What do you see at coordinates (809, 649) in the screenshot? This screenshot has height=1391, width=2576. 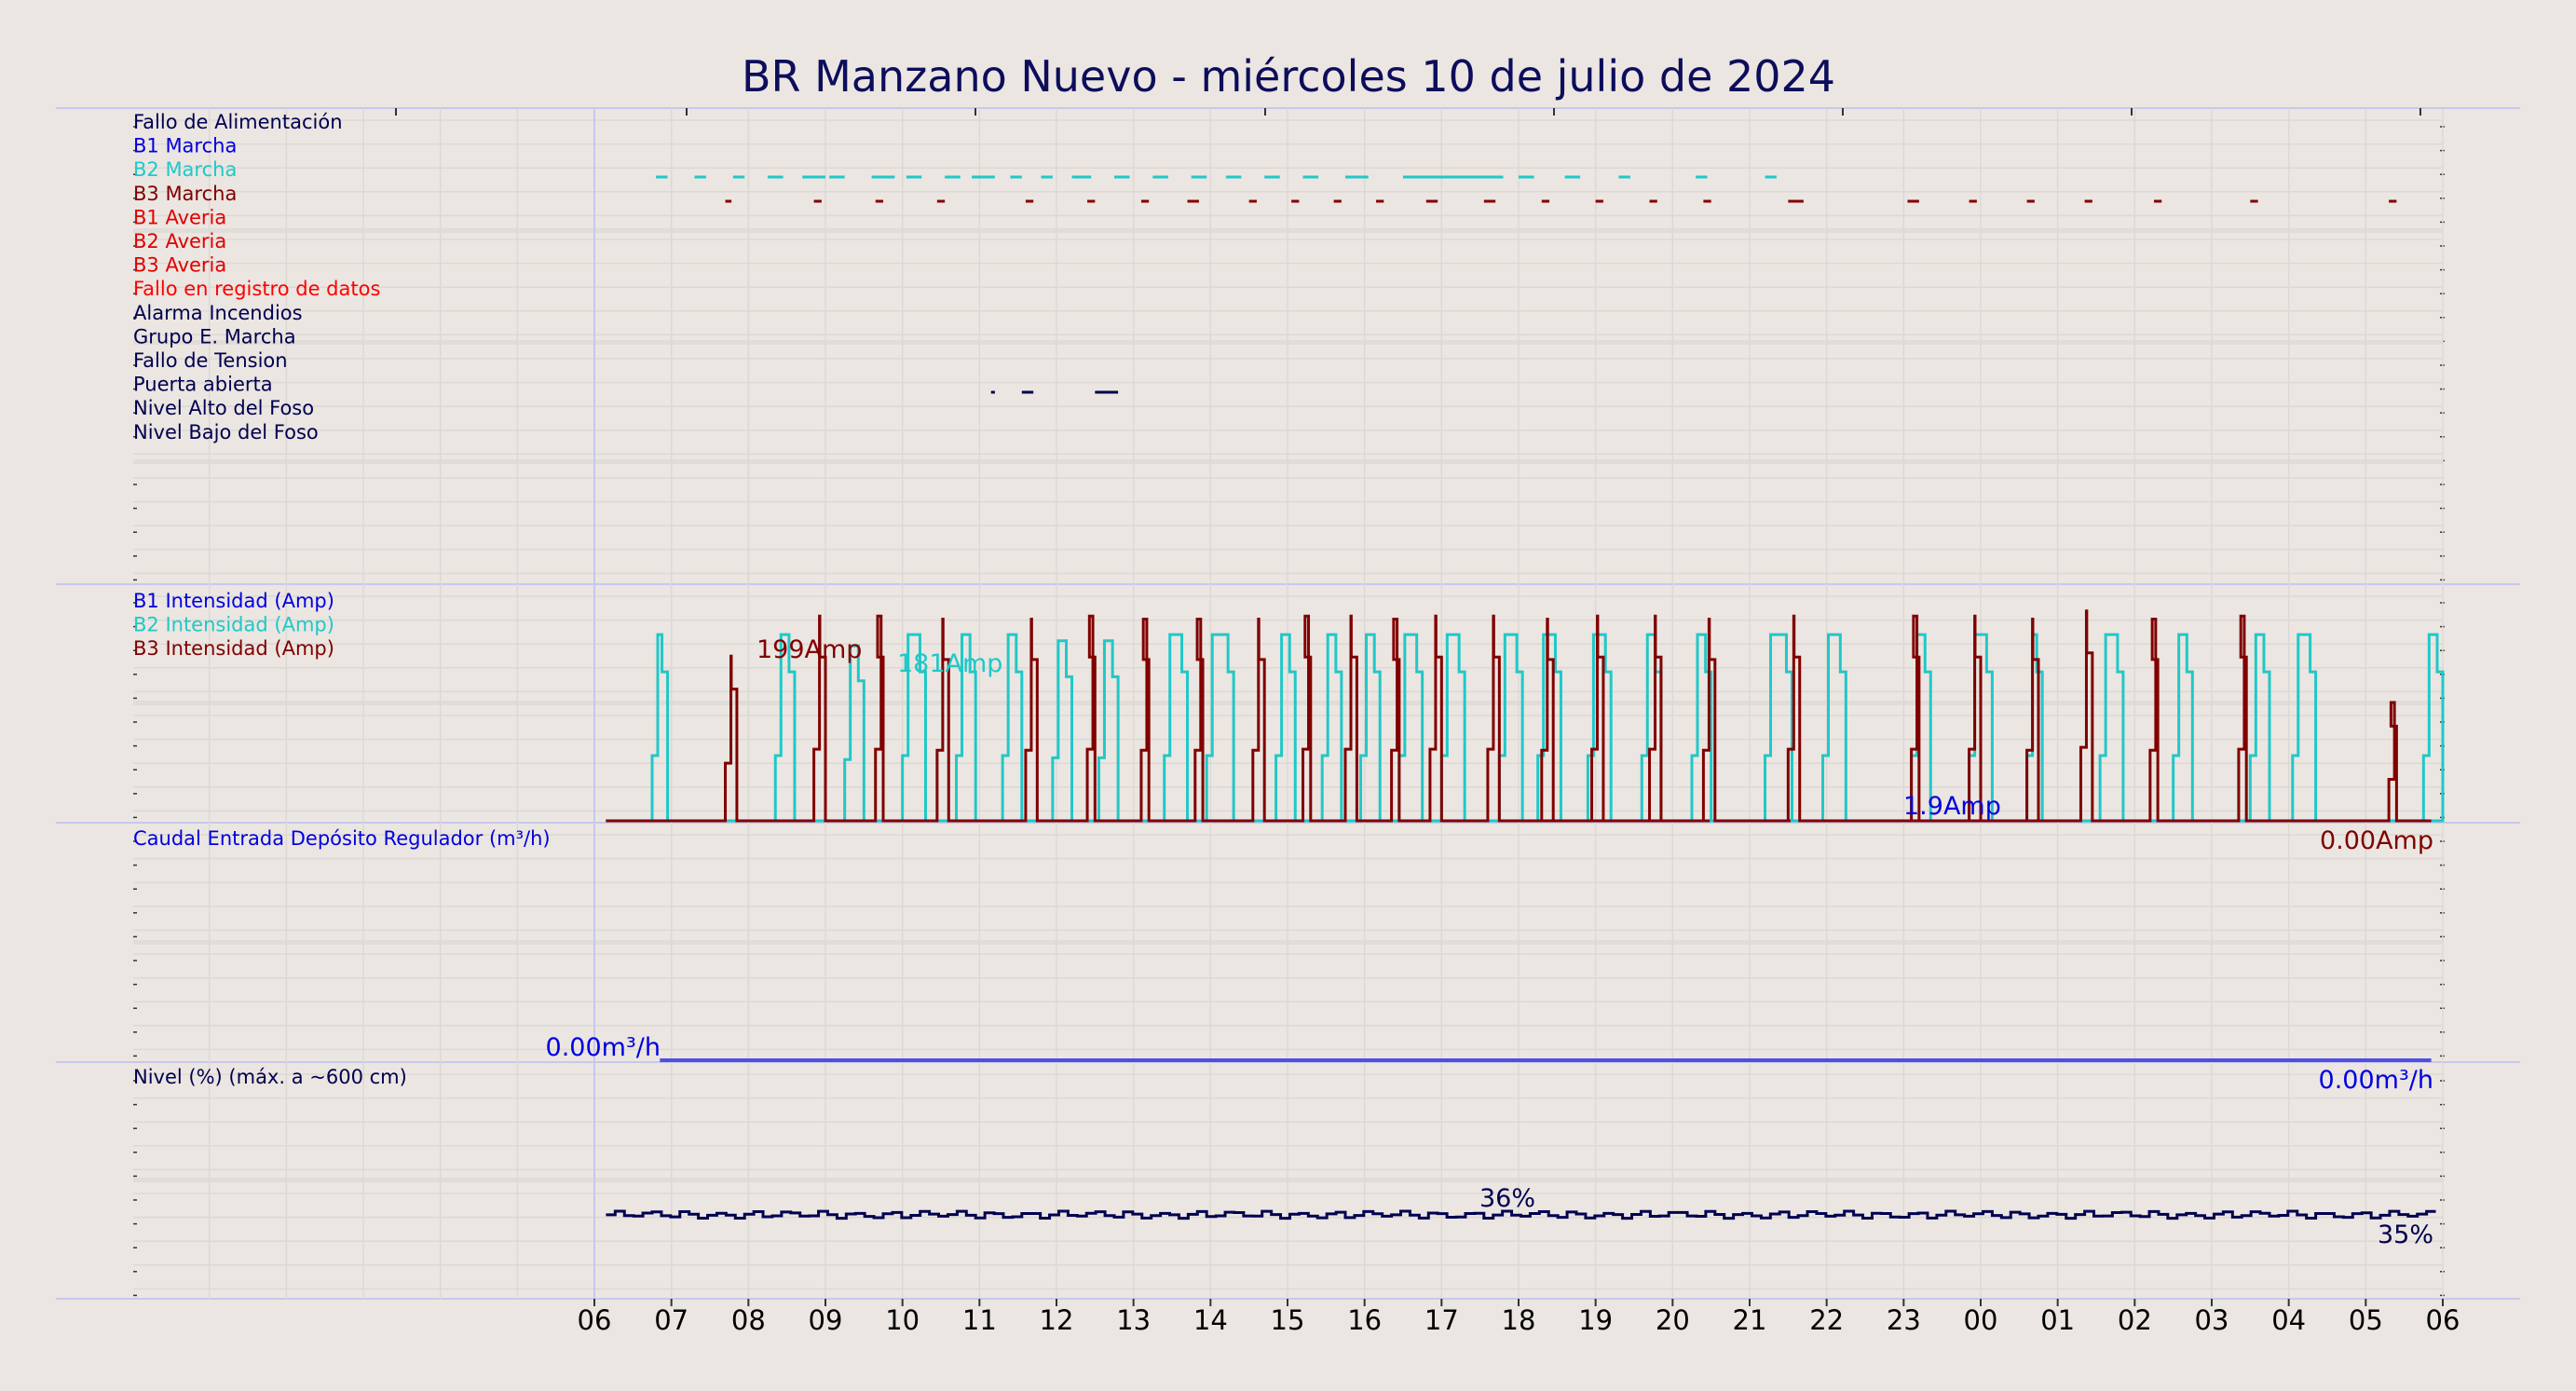 I see `data-label: 199Amp` at bounding box center [809, 649].